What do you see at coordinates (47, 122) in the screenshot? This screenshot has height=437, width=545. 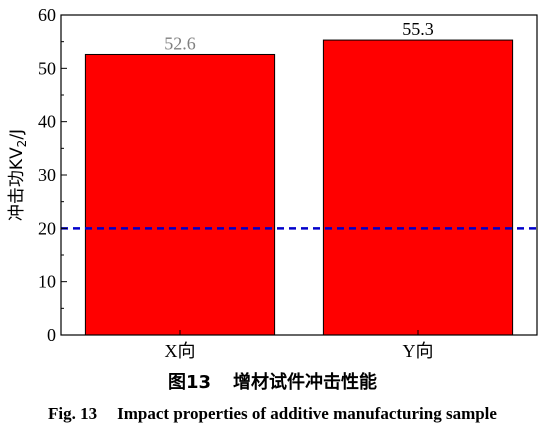 I see `y-tick-label-5: 40` at bounding box center [47, 122].